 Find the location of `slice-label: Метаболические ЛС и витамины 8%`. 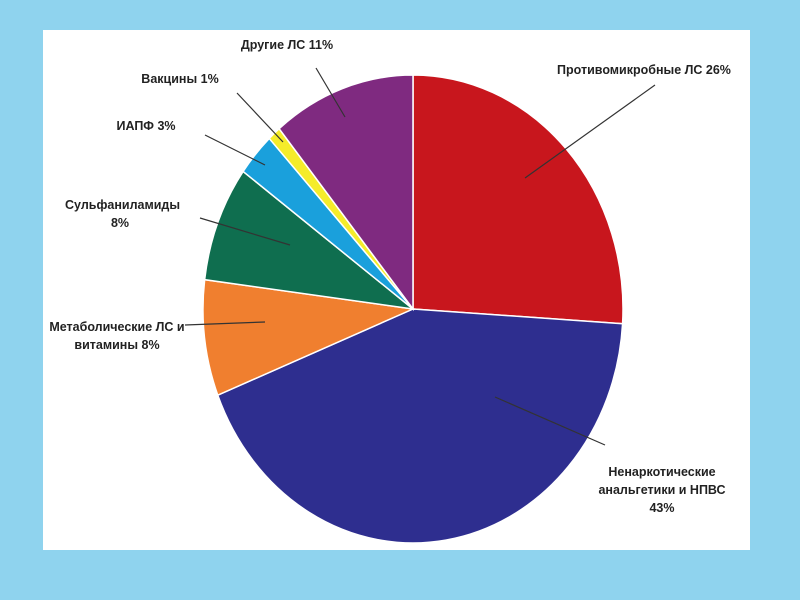

slice-label: Метаболические ЛС и витамины 8% is located at coordinates (117, 336).